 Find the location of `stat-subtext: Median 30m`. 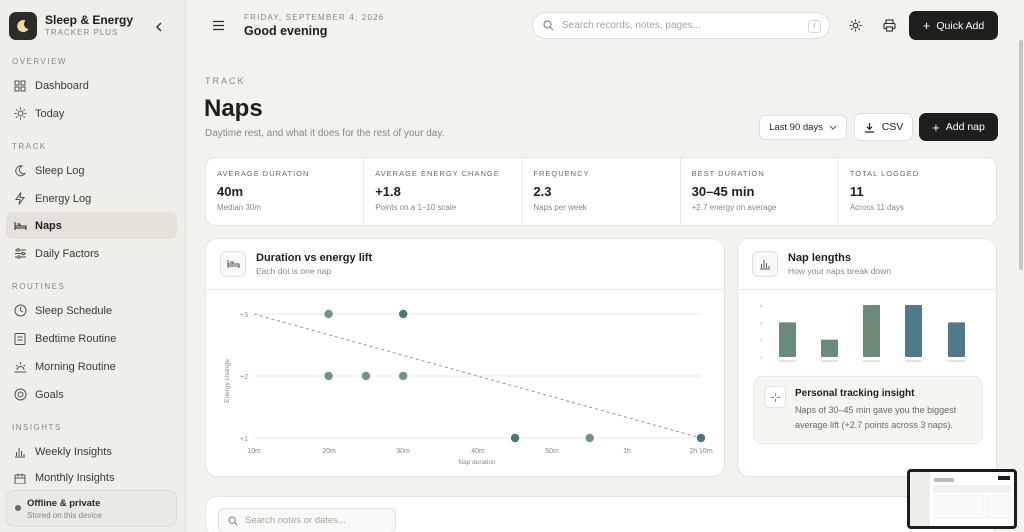

stat-subtext: Median 30m is located at coordinates (239, 207).